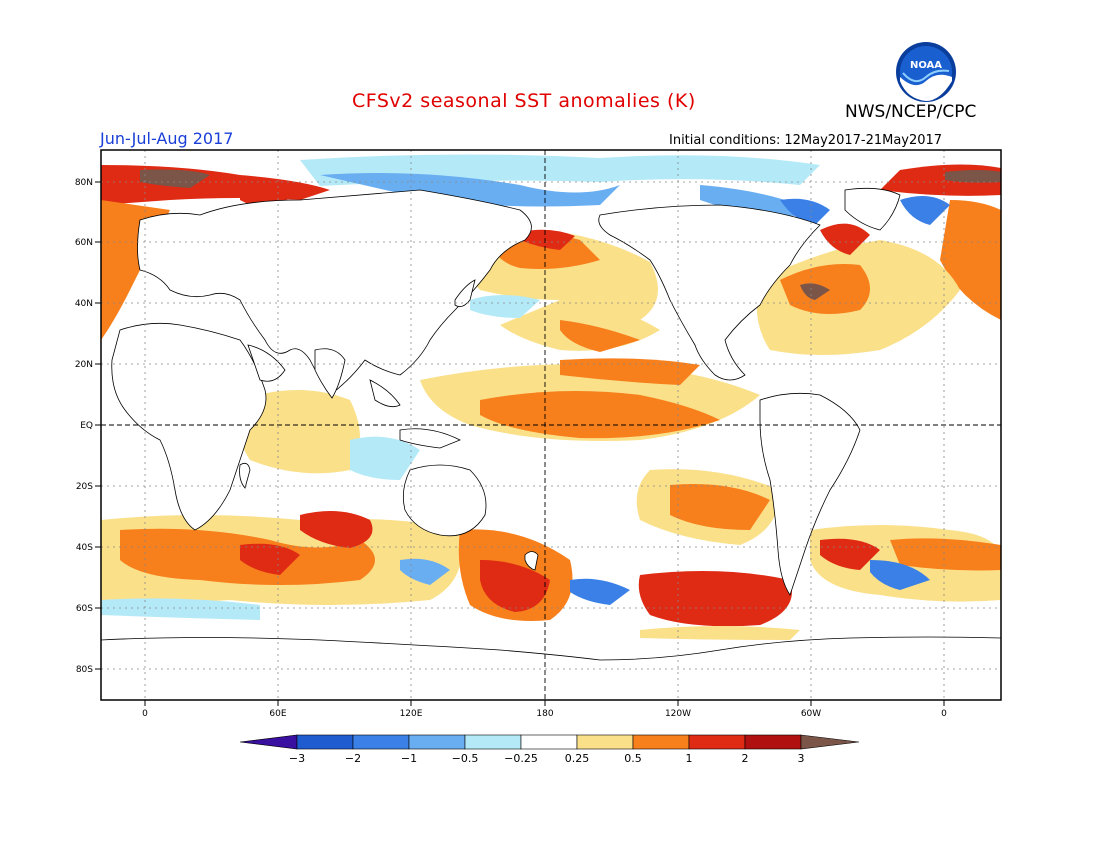 The width and height of the screenshot is (1100, 850). What do you see at coordinates (465, 758) in the screenshot?
I see `colorbar-label: −0.5` at bounding box center [465, 758].